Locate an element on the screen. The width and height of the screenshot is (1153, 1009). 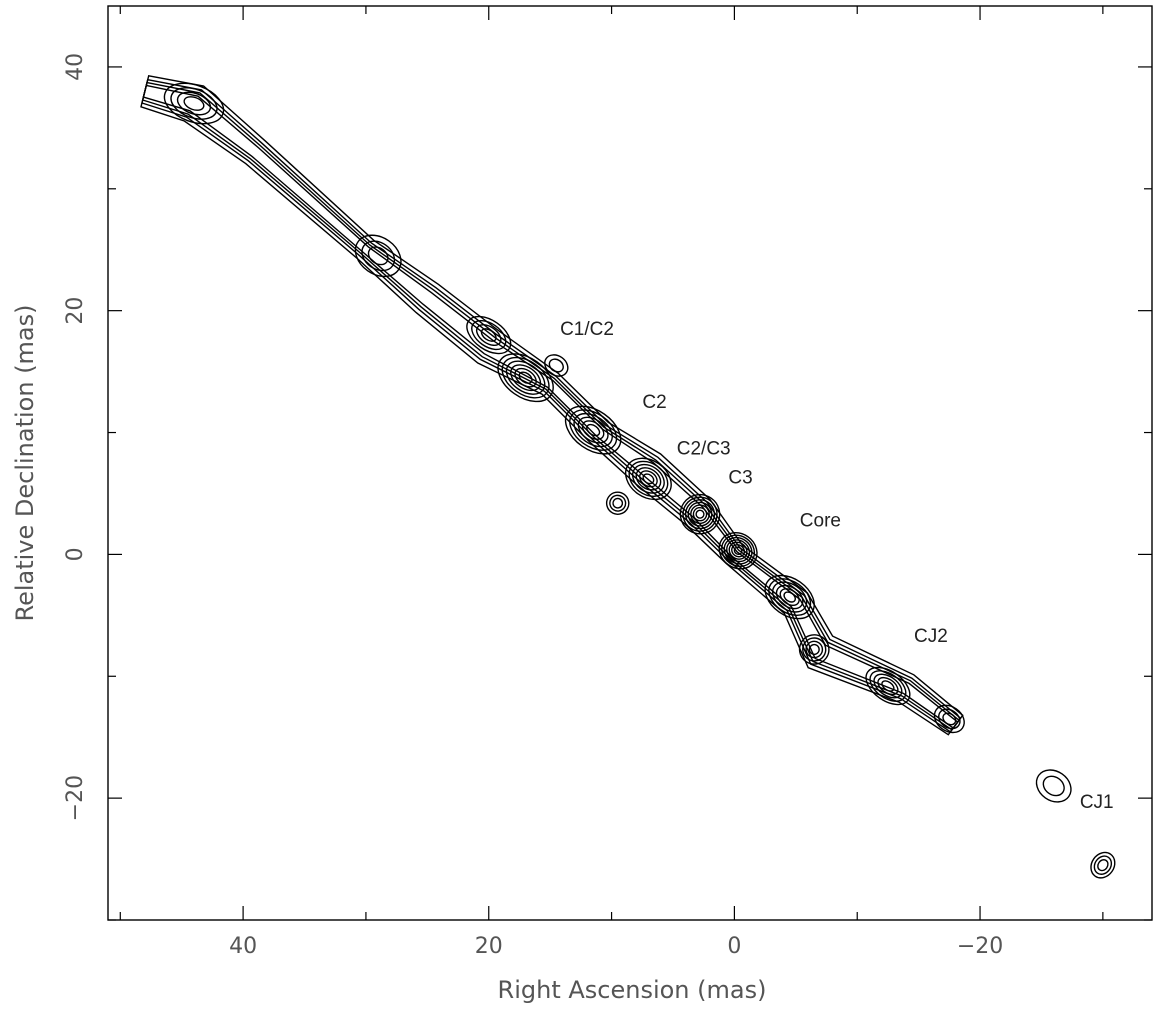
x-tick-label: 0 is located at coordinates (734, 946).